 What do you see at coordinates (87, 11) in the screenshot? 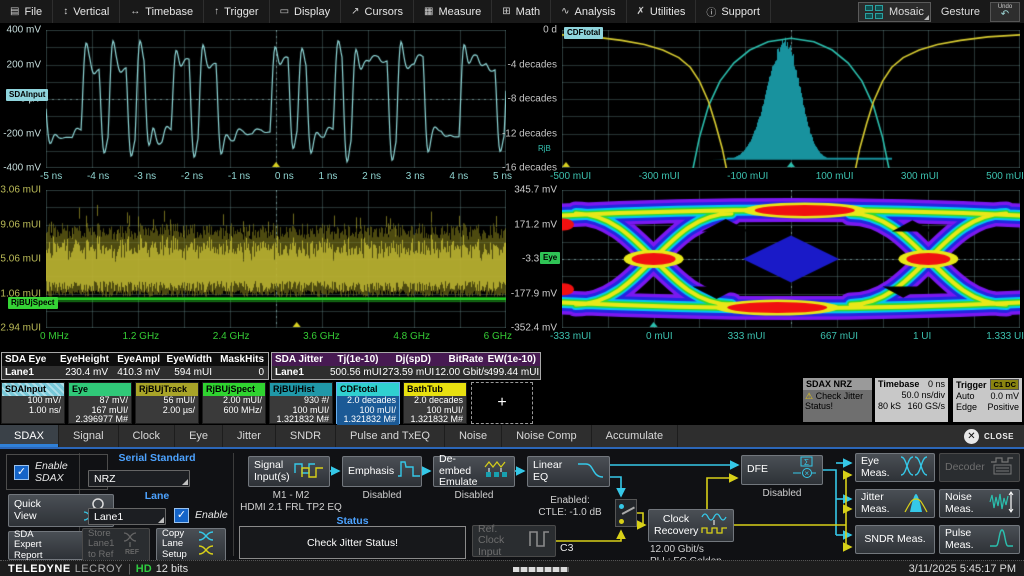
I see `menu-item: ↕ Vertical` at bounding box center [87, 11].